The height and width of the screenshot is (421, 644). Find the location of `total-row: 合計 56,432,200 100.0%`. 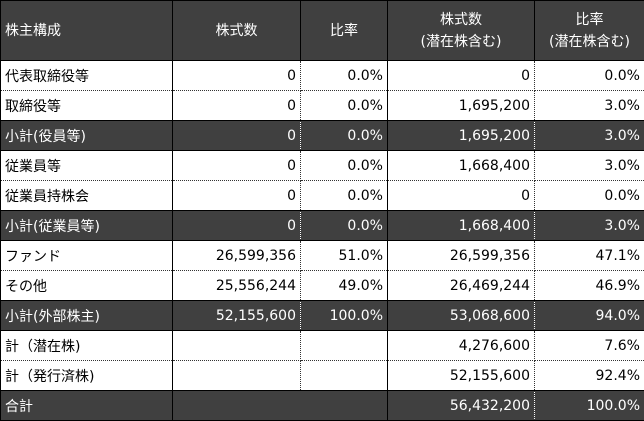

total-row: 合計 56,432,200 100.0% is located at coordinates (322, 405).